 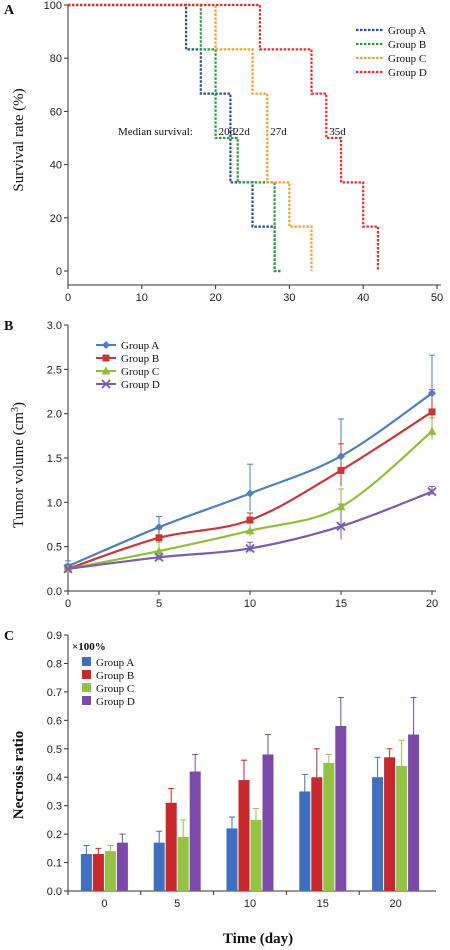 I want to click on panel-a-median-value: 35d, so click(x=337, y=132).